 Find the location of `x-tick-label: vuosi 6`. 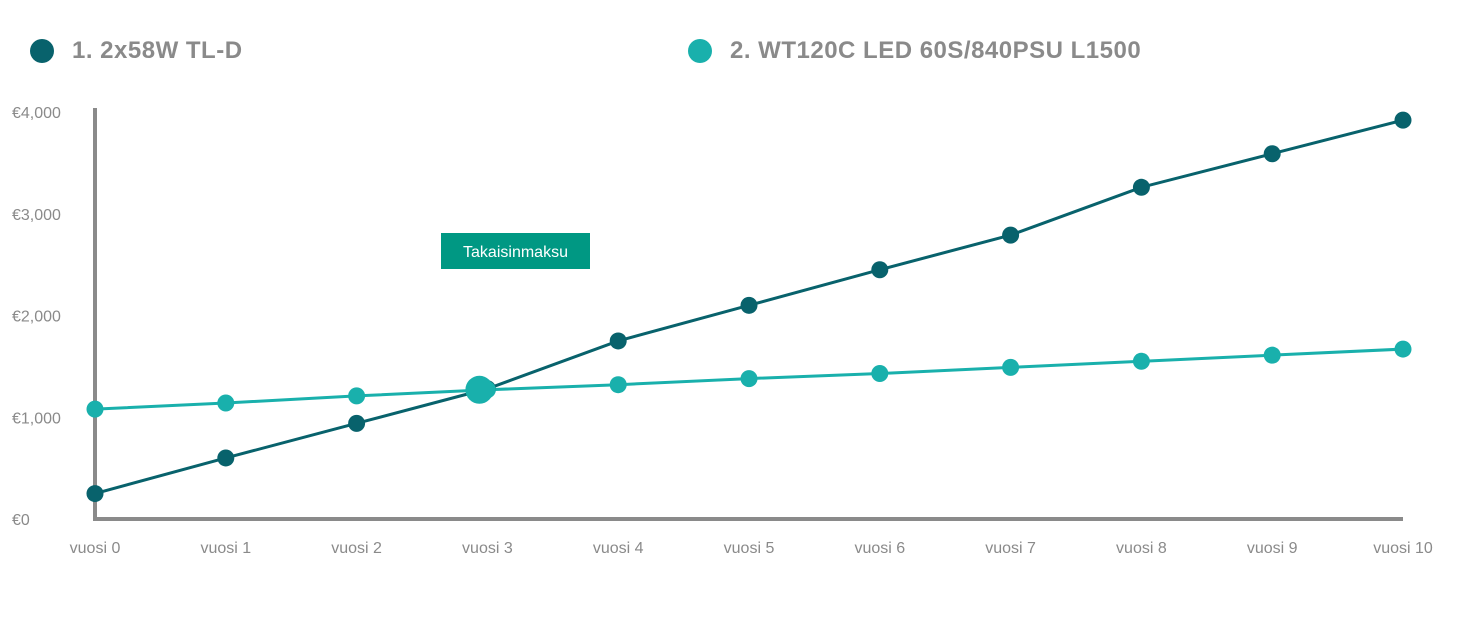

x-tick-label: vuosi 6 is located at coordinates (879, 548).